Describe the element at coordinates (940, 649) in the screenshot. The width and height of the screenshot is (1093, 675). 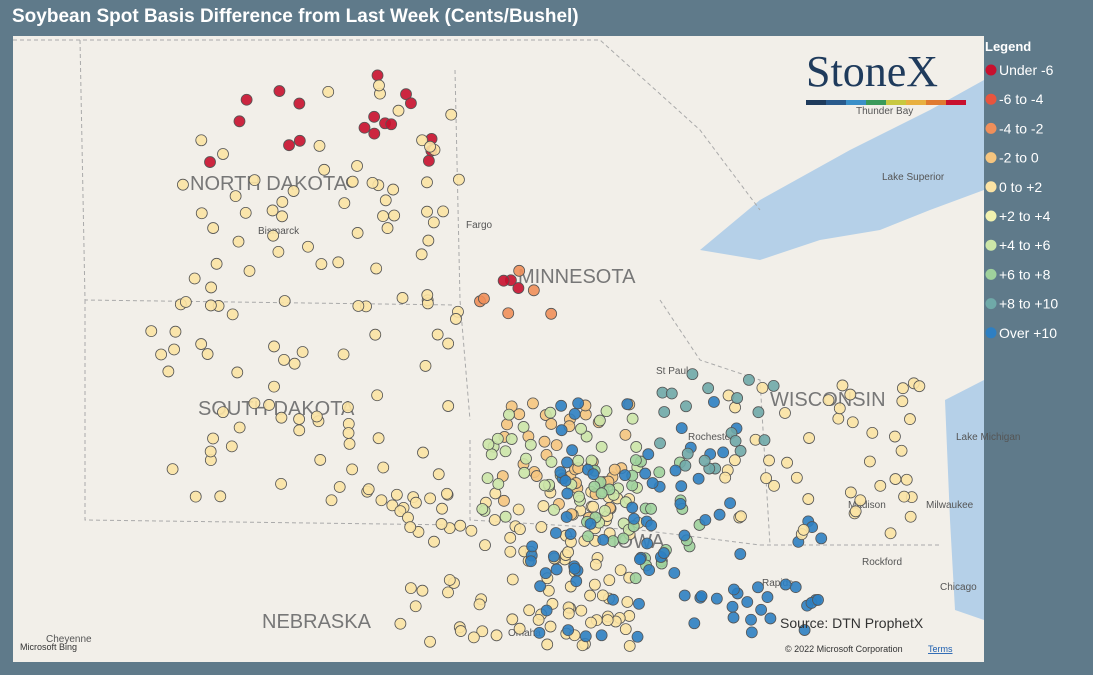
I see `terms: Terms` at that location.